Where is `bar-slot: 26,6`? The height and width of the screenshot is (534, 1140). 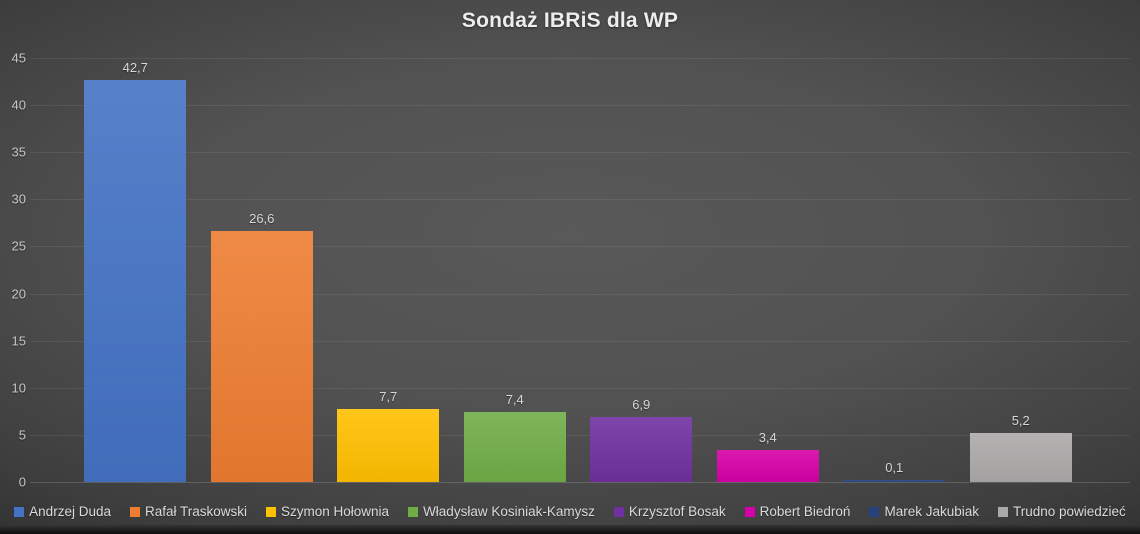 bar-slot: 26,6 is located at coordinates (262, 270).